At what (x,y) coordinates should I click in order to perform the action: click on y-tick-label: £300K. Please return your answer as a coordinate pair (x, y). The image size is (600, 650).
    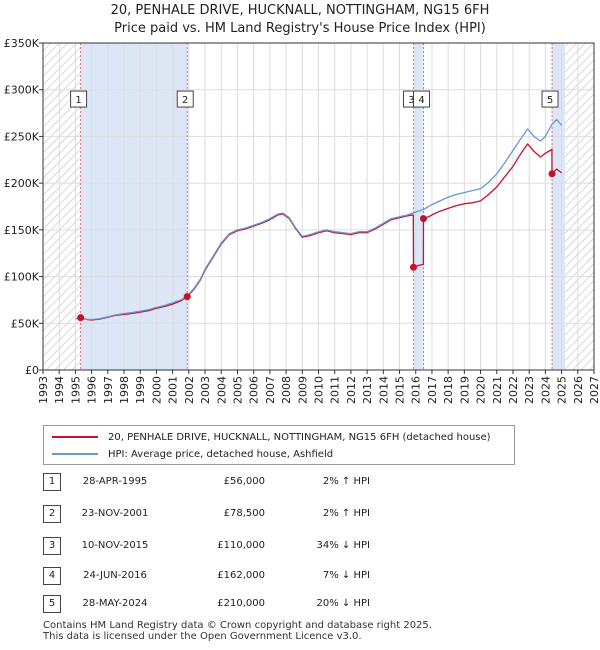
    Looking at the image, I should click on (22, 90).